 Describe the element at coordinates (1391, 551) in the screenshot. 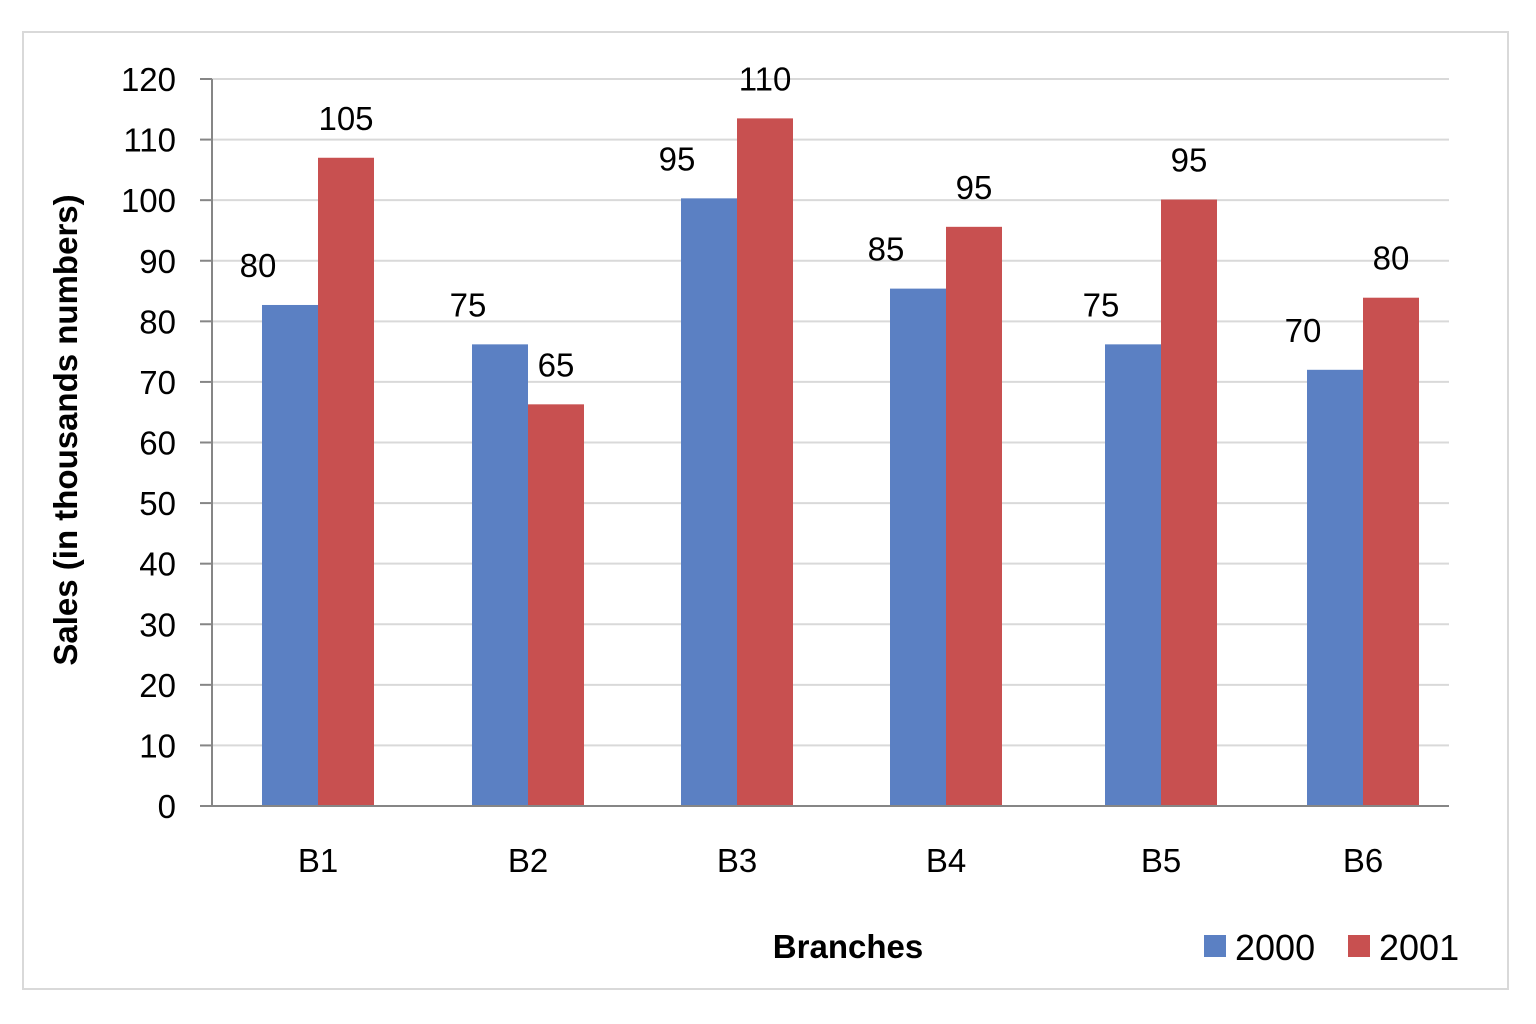

I see `bar-B6-2001` at that location.